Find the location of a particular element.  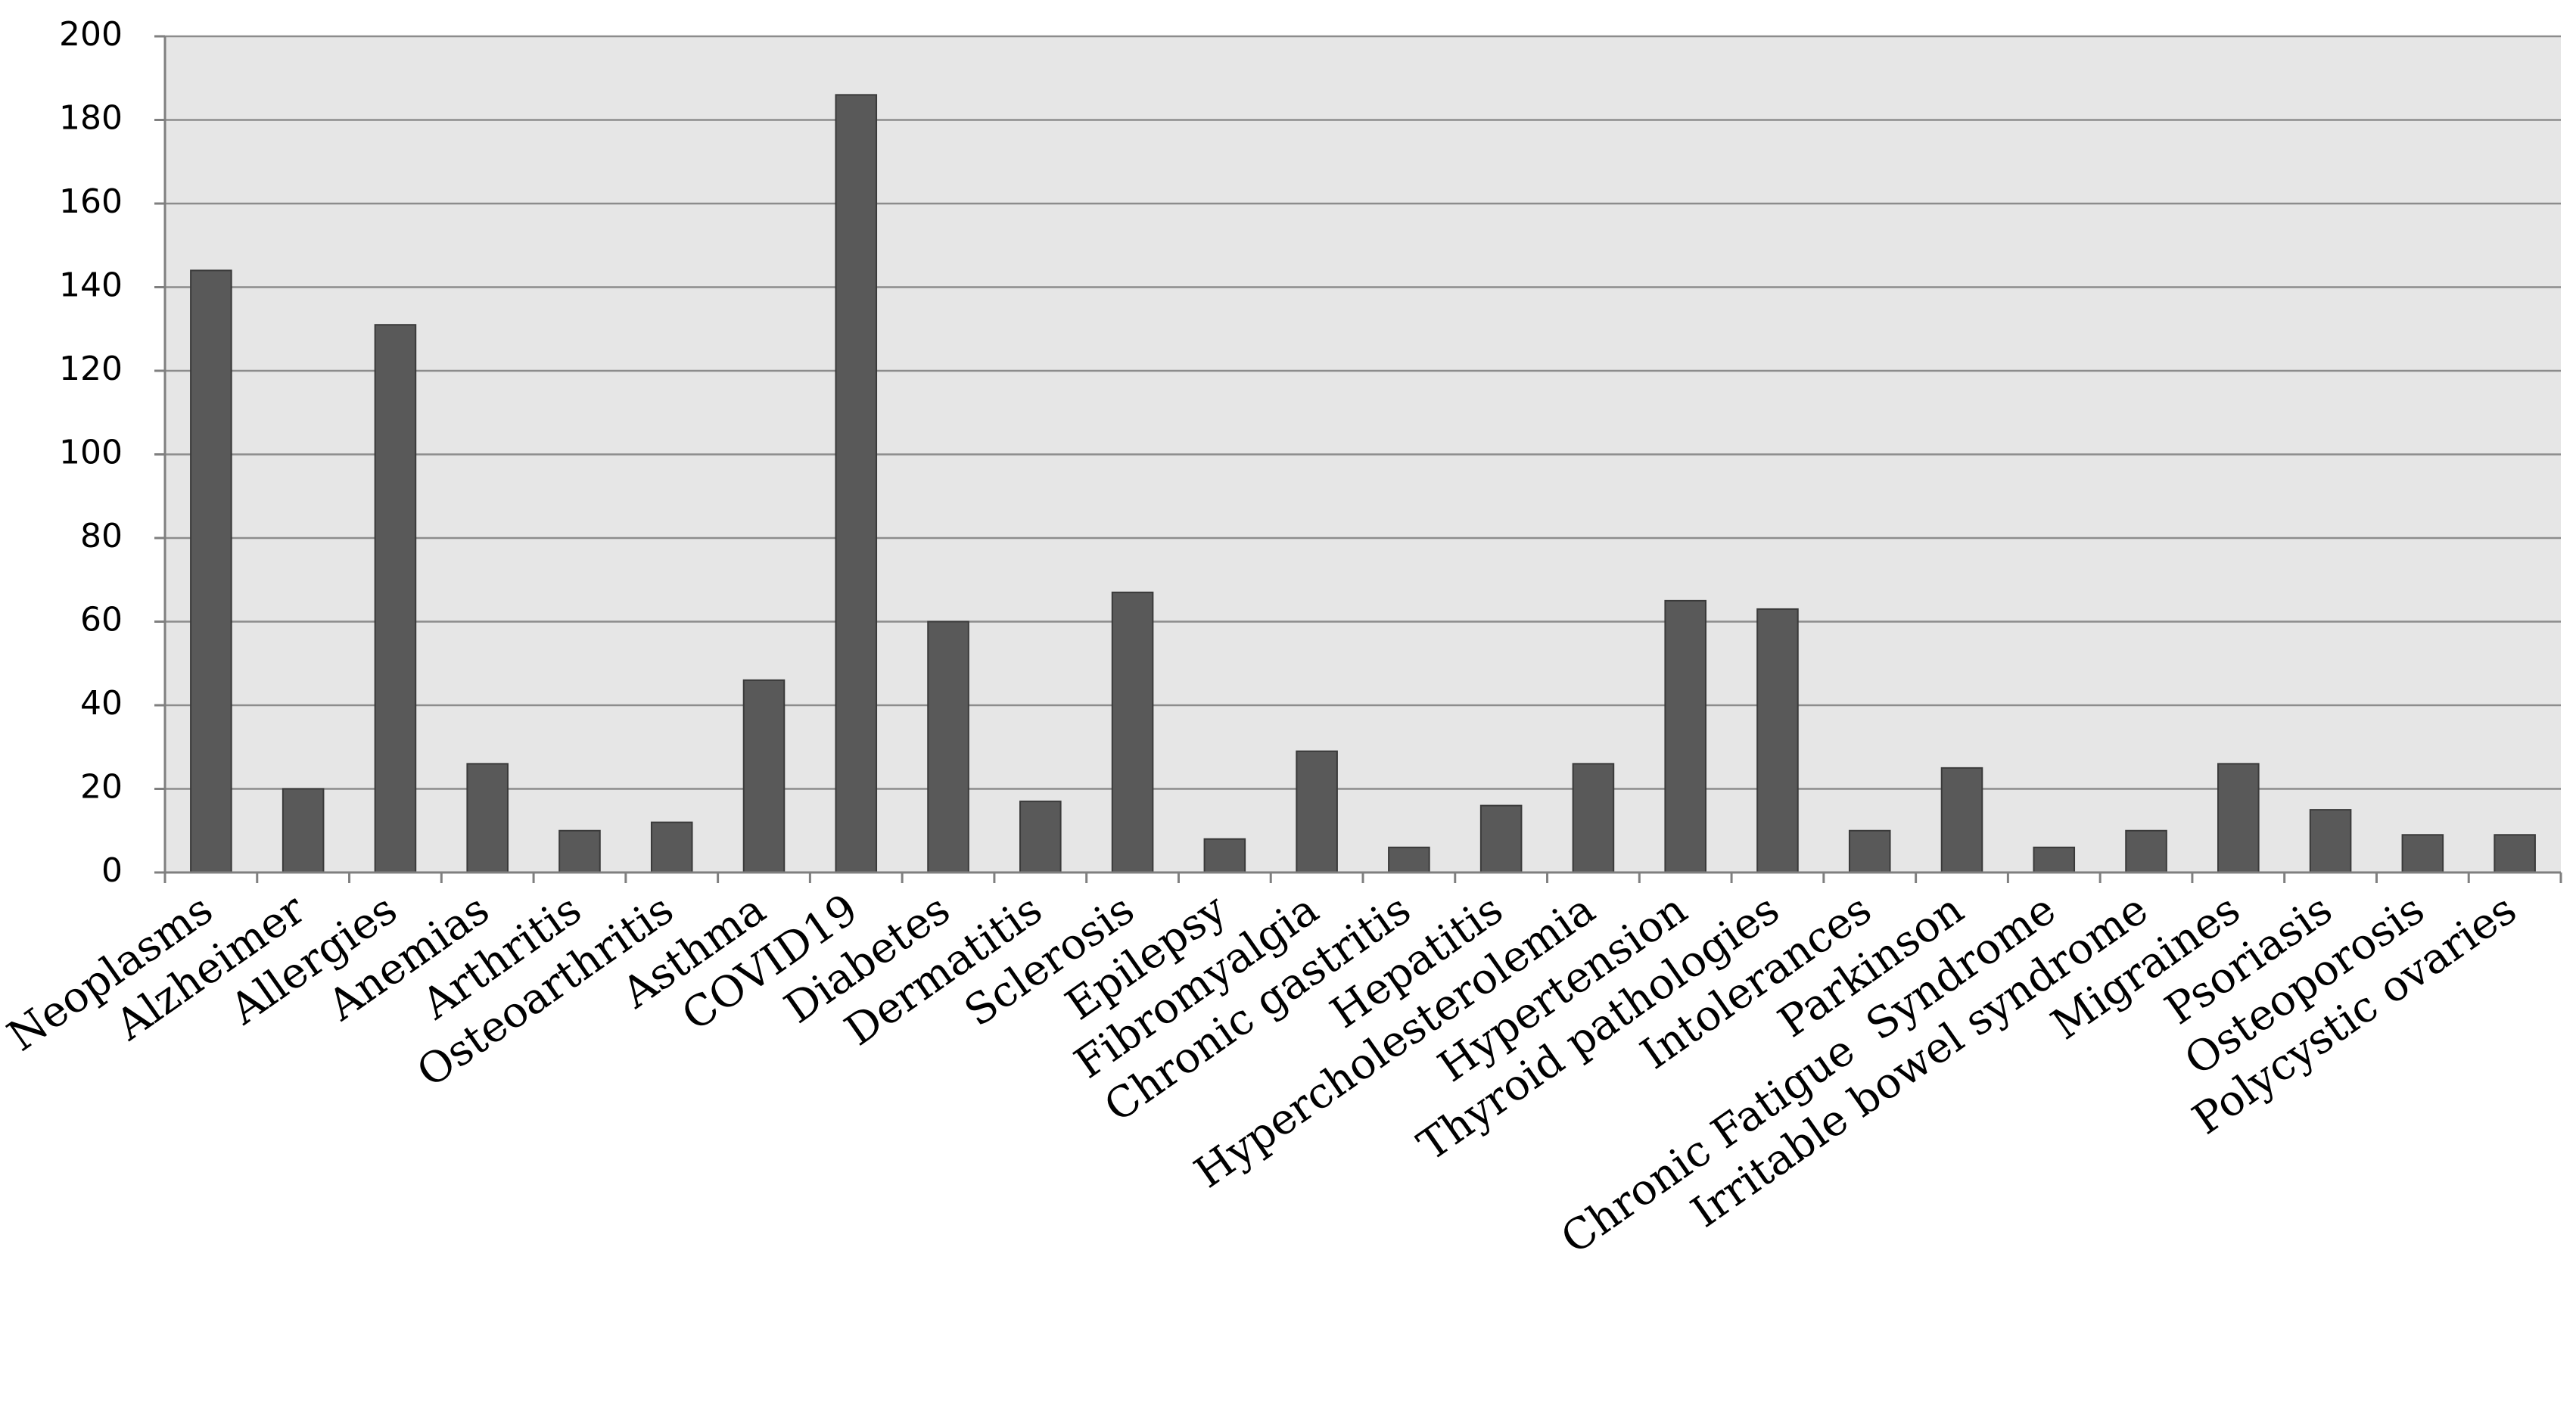

bar-asthma is located at coordinates (764, 776).